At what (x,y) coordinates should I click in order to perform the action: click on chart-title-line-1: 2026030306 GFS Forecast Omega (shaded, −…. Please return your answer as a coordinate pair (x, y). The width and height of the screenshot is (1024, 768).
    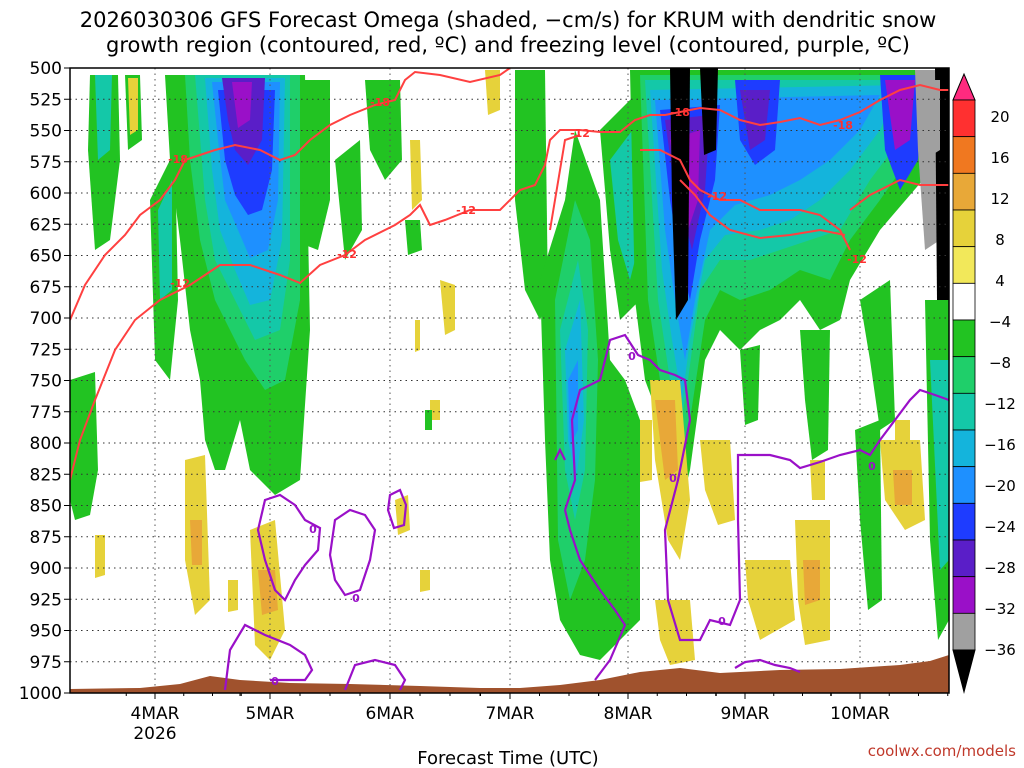
    Looking at the image, I should click on (508, 20).